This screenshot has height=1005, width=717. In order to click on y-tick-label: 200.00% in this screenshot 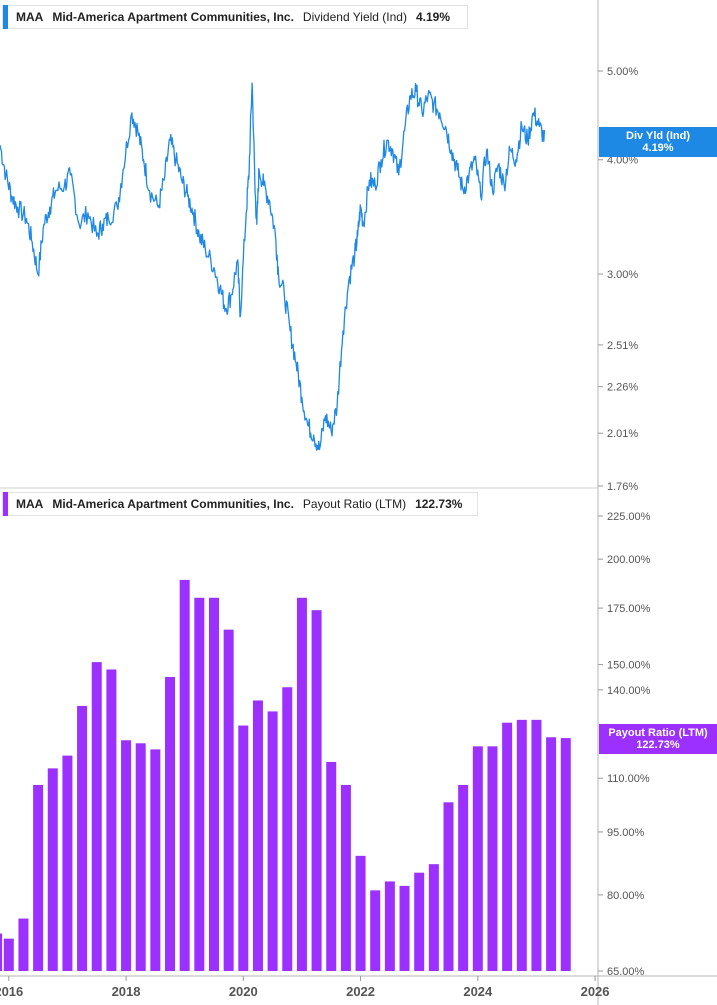, I will do `click(629, 560)`.